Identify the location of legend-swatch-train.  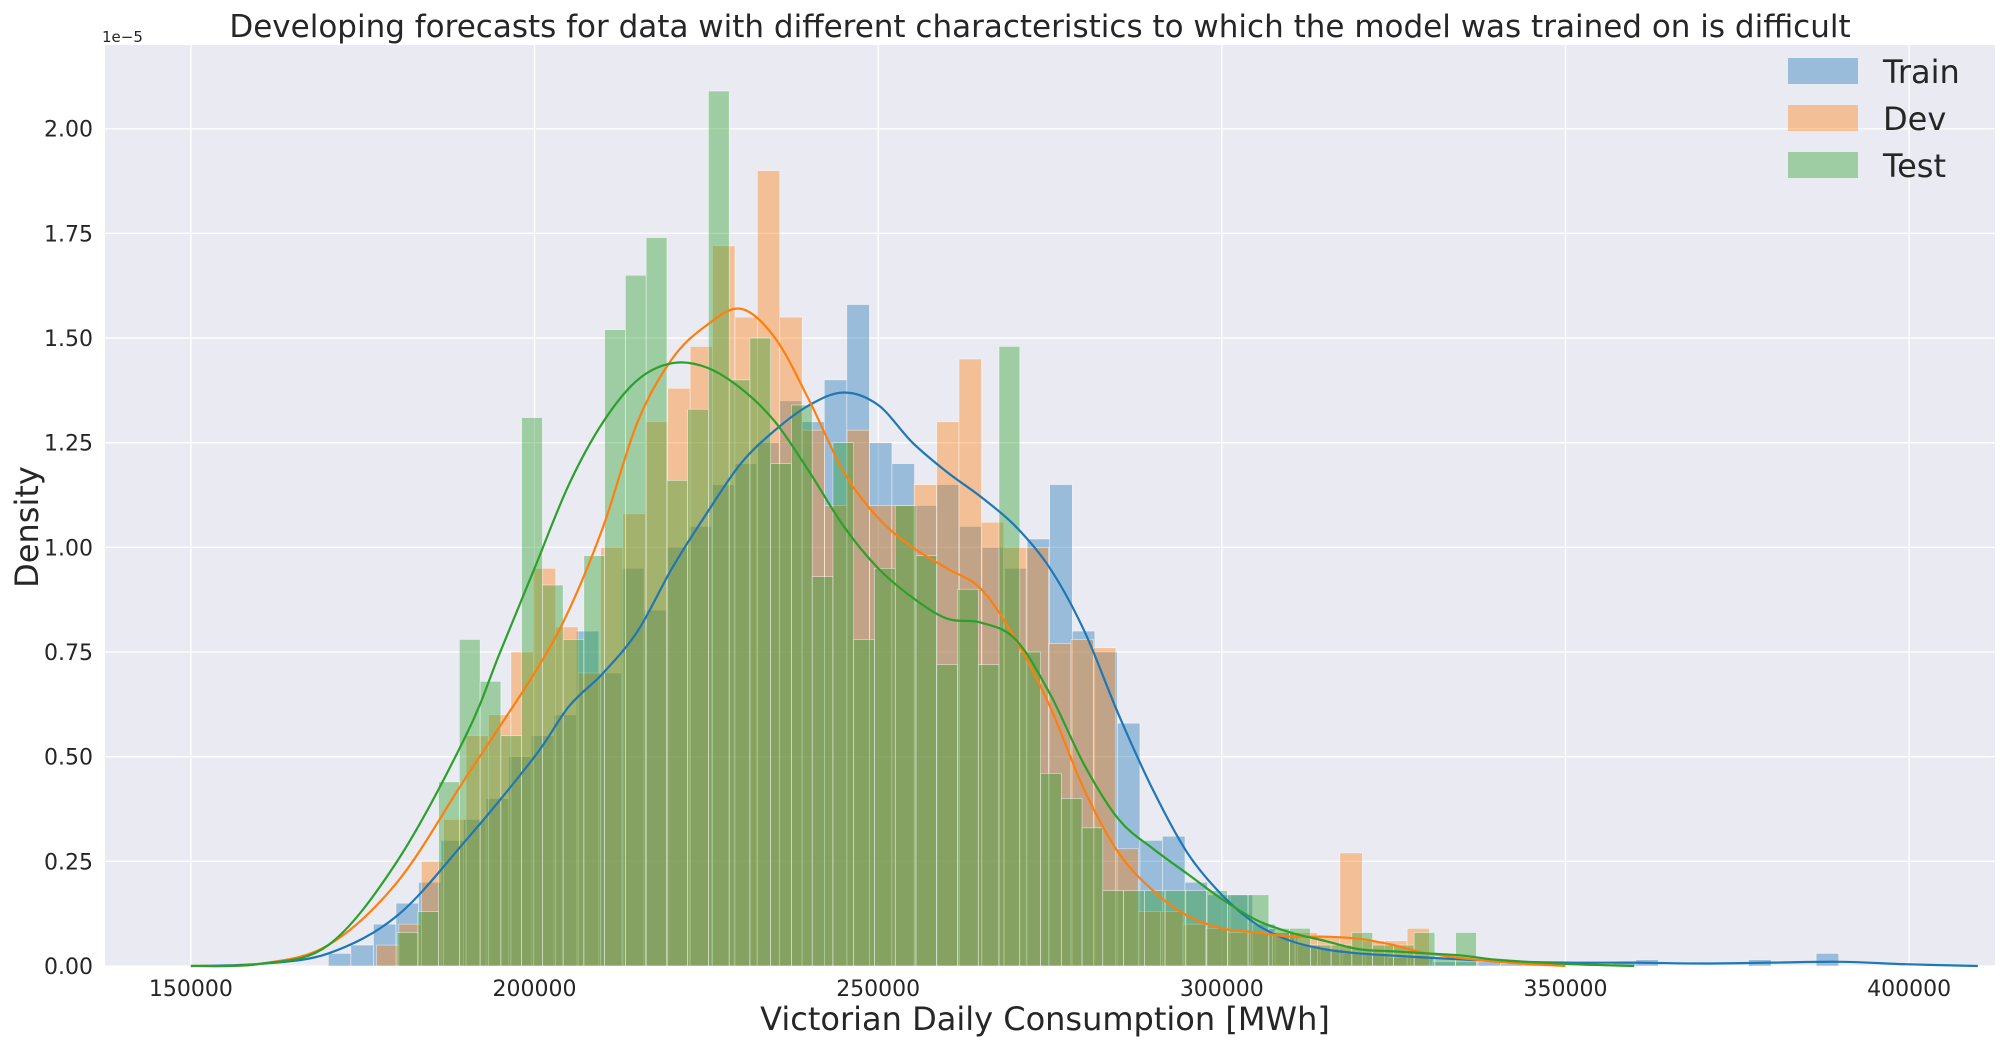
(1823, 71).